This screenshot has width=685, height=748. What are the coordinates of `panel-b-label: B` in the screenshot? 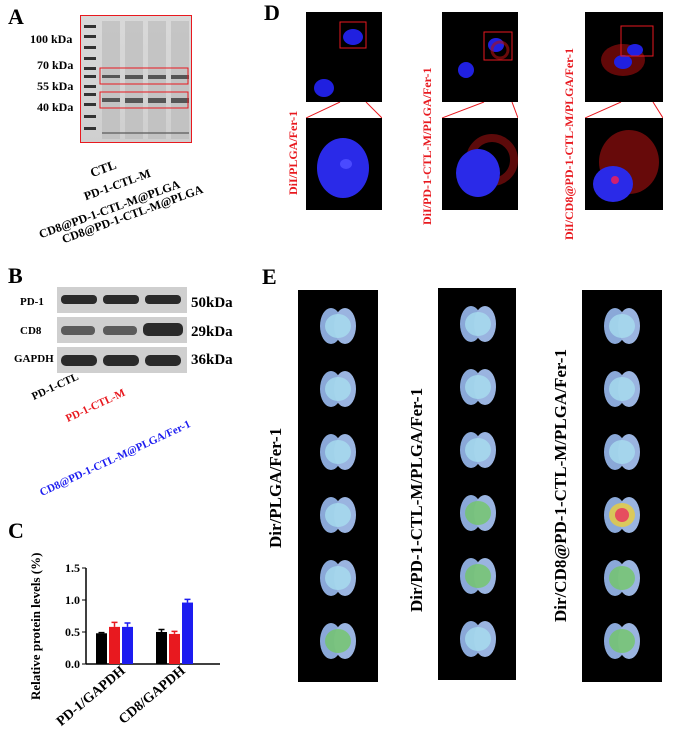 It's located at (15, 275).